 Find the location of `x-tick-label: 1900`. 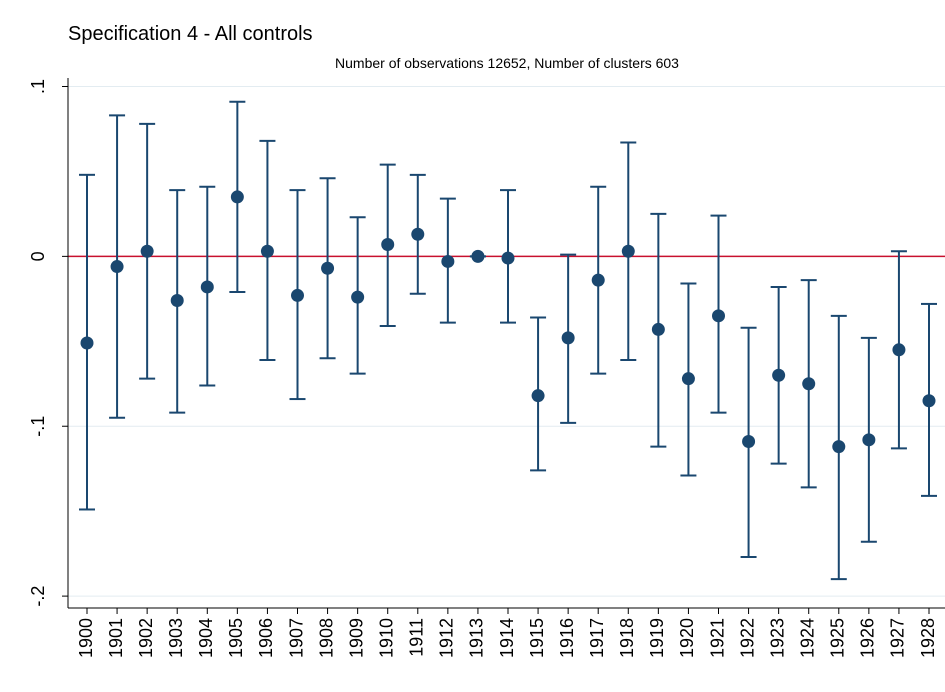

x-tick-label: 1900 is located at coordinates (86, 638).